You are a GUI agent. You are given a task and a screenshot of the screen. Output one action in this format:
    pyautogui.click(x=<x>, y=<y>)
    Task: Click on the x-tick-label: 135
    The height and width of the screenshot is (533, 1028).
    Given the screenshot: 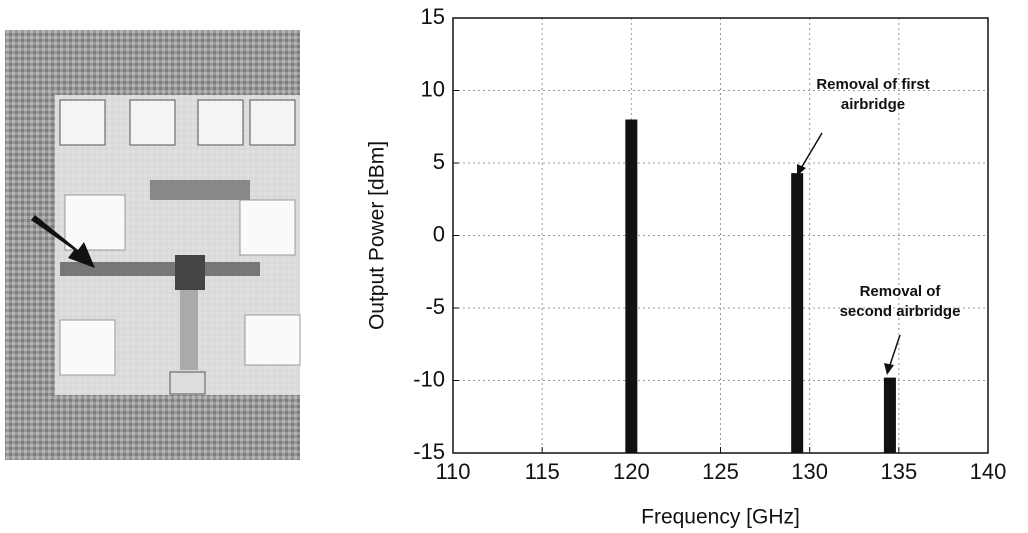 What is the action you would take?
    pyautogui.click(x=898, y=471)
    